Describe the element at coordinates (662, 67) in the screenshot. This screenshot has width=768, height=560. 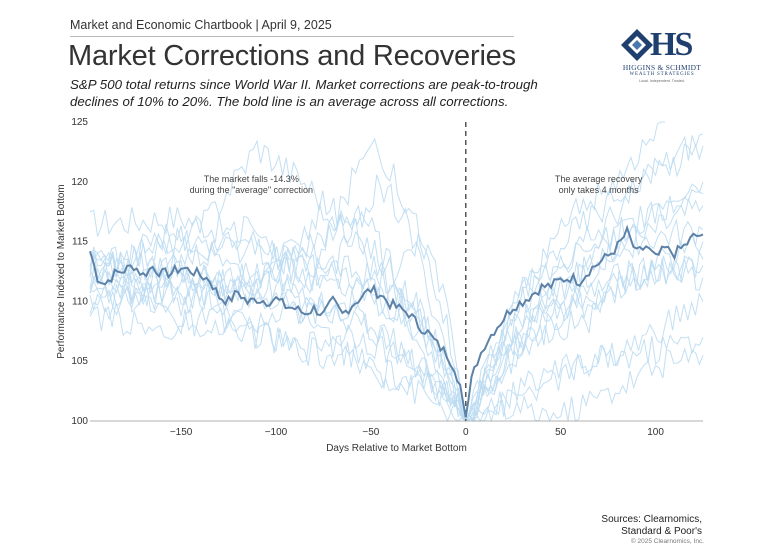
I see `logo-name: HIGGINS & SCHMIDT` at that location.